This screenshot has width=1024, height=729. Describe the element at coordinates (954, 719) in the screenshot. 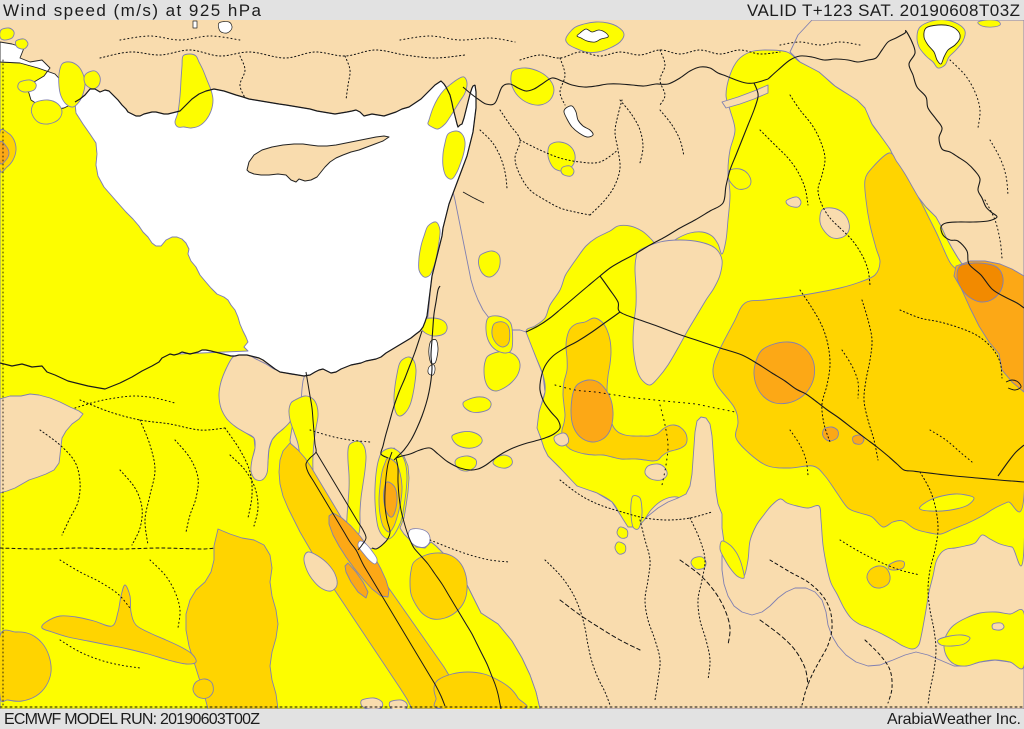

I see `svg-text: ArabiaWeather Inc.` at that location.